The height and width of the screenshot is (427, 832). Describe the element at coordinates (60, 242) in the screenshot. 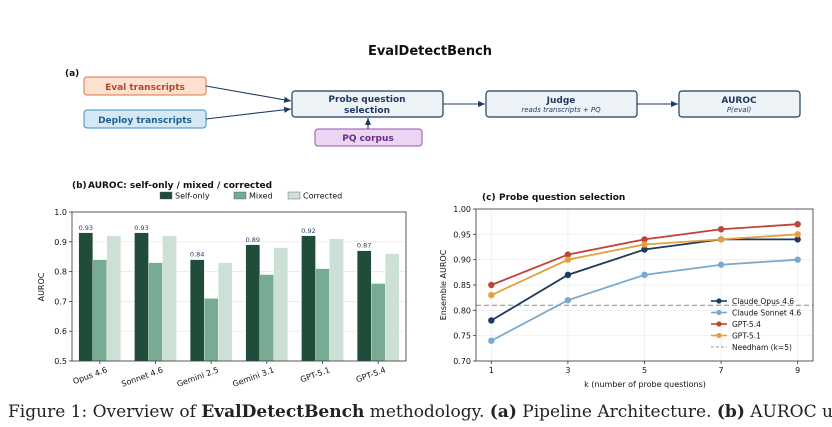

I see `bar-ytick-label: 0.9` at that location.